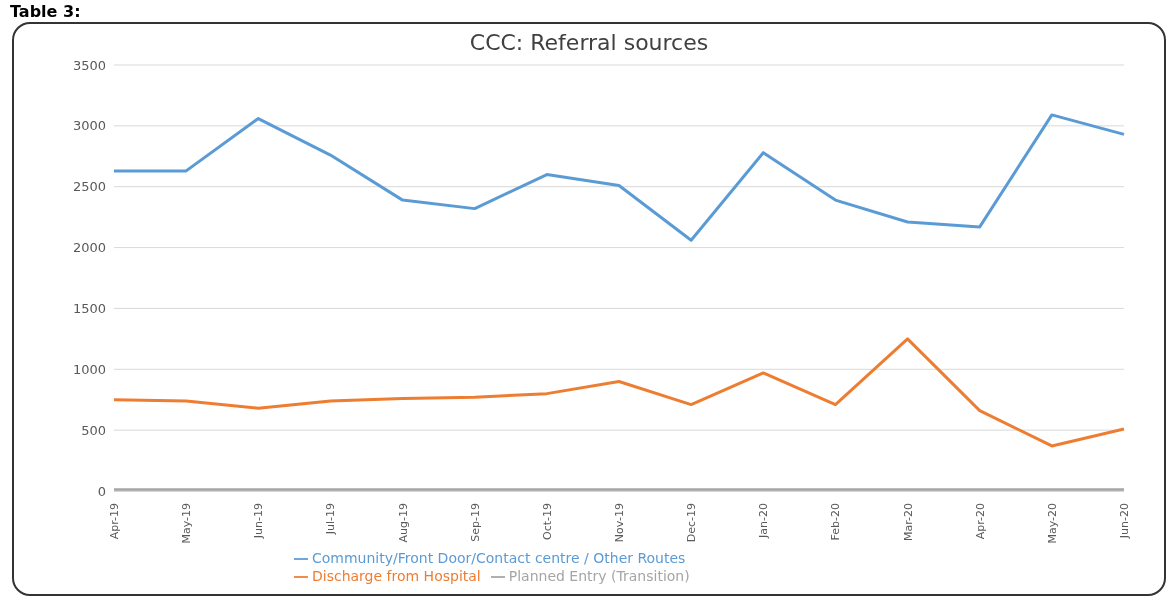  Describe the element at coordinates (101, 491) in the screenshot. I see `y-tick-label: 0` at that location.